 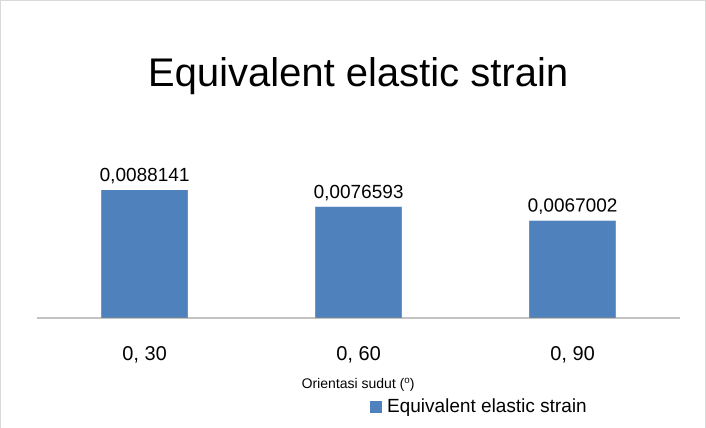 What do you see at coordinates (145, 175) in the screenshot?
I see `data-label: 0,0088141` at bounding box center [145, 175].